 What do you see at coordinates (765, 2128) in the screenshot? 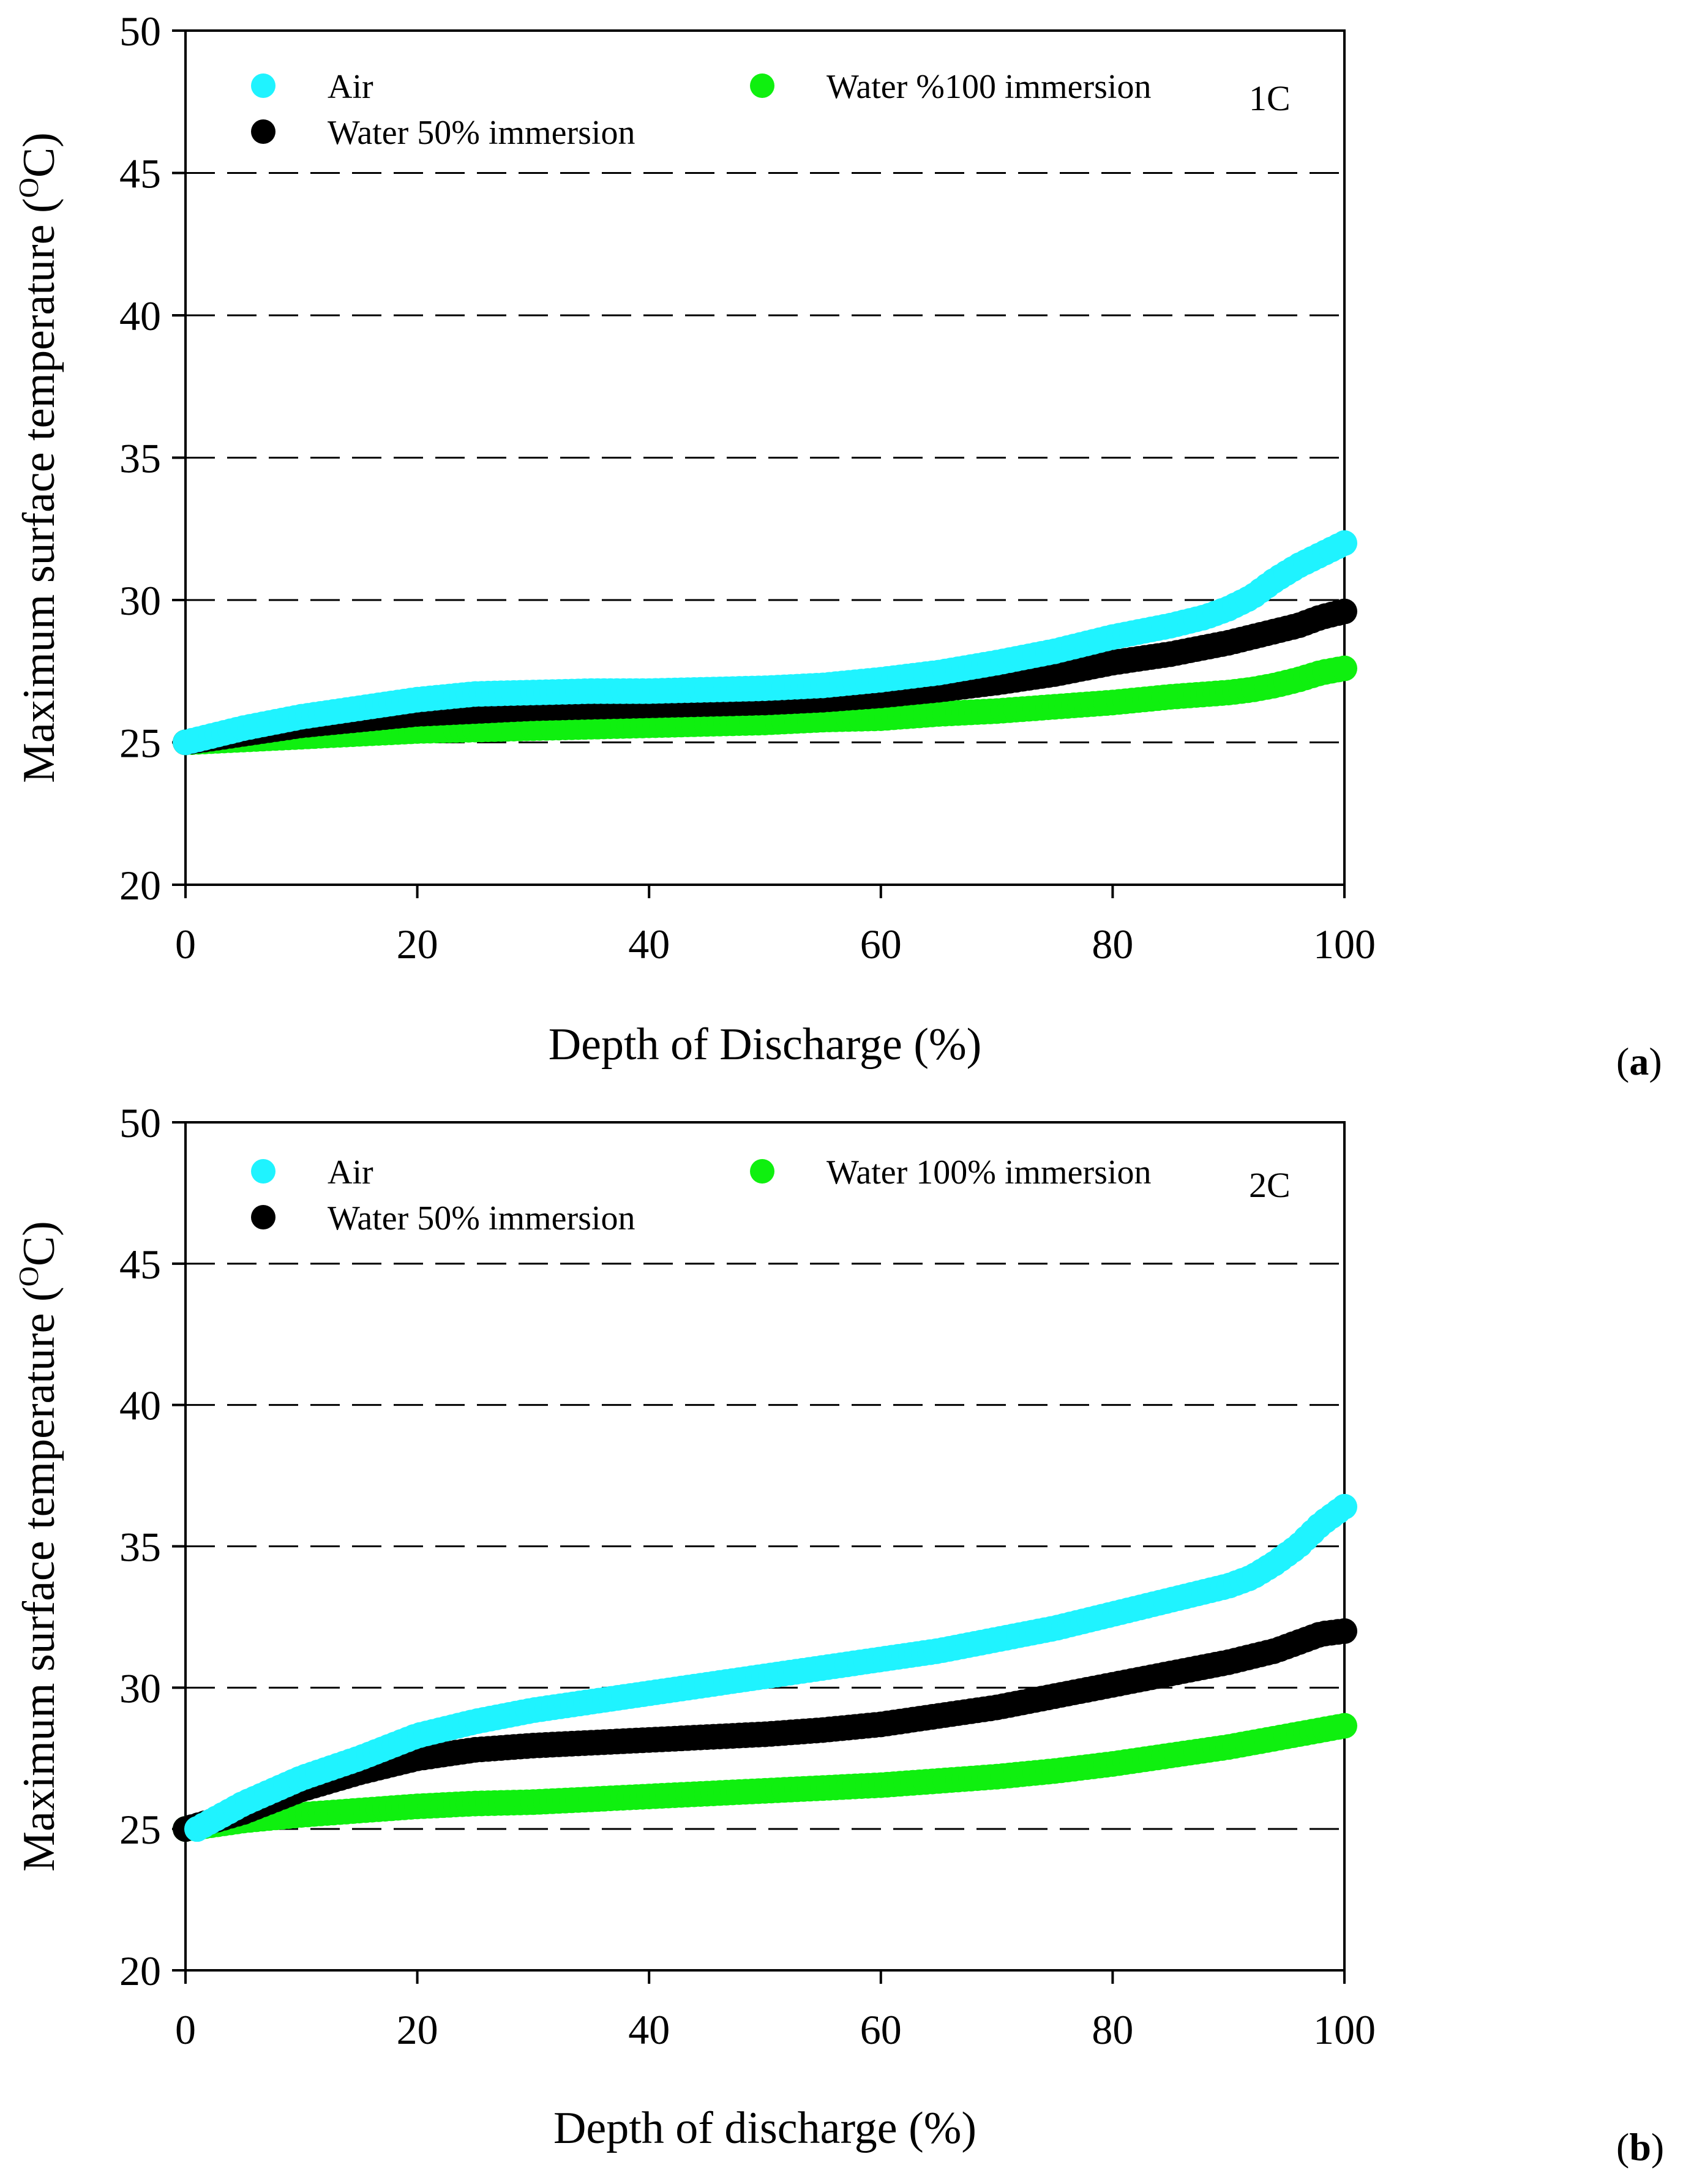
I see `x-axis-title: Depth of discharge (%)` at bounding box center [765, 2128].